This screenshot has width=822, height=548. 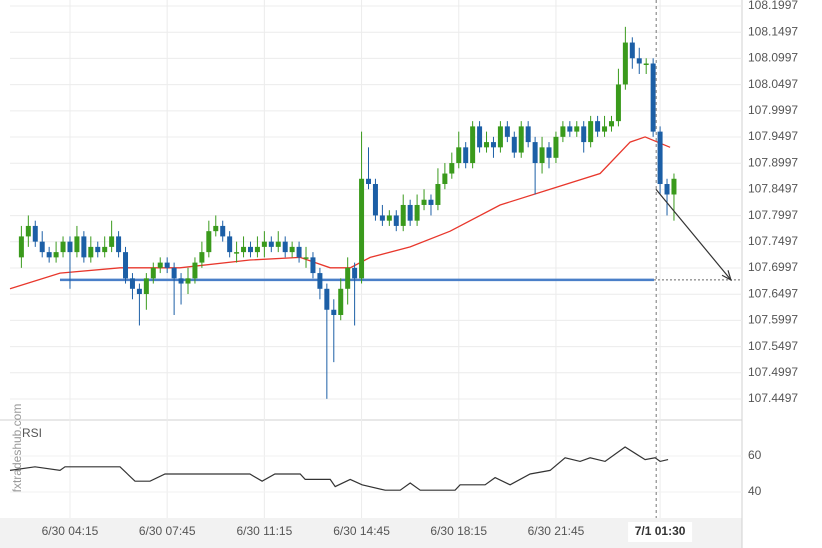 What do you see at coordinates (755, 455) in the screenshot?
I see `rsi-tick-label: 60` at bounding box center [755, 455].